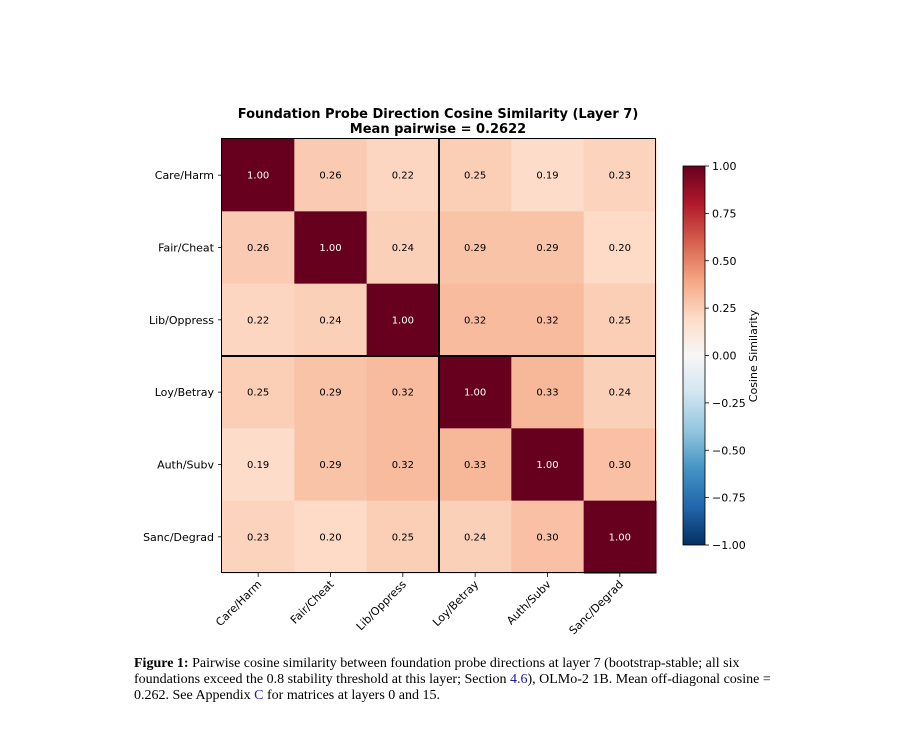 Image resolution: width=902 pixels, height=730 pixels. I want to click on section-link: 4.6, so click(518, 679).